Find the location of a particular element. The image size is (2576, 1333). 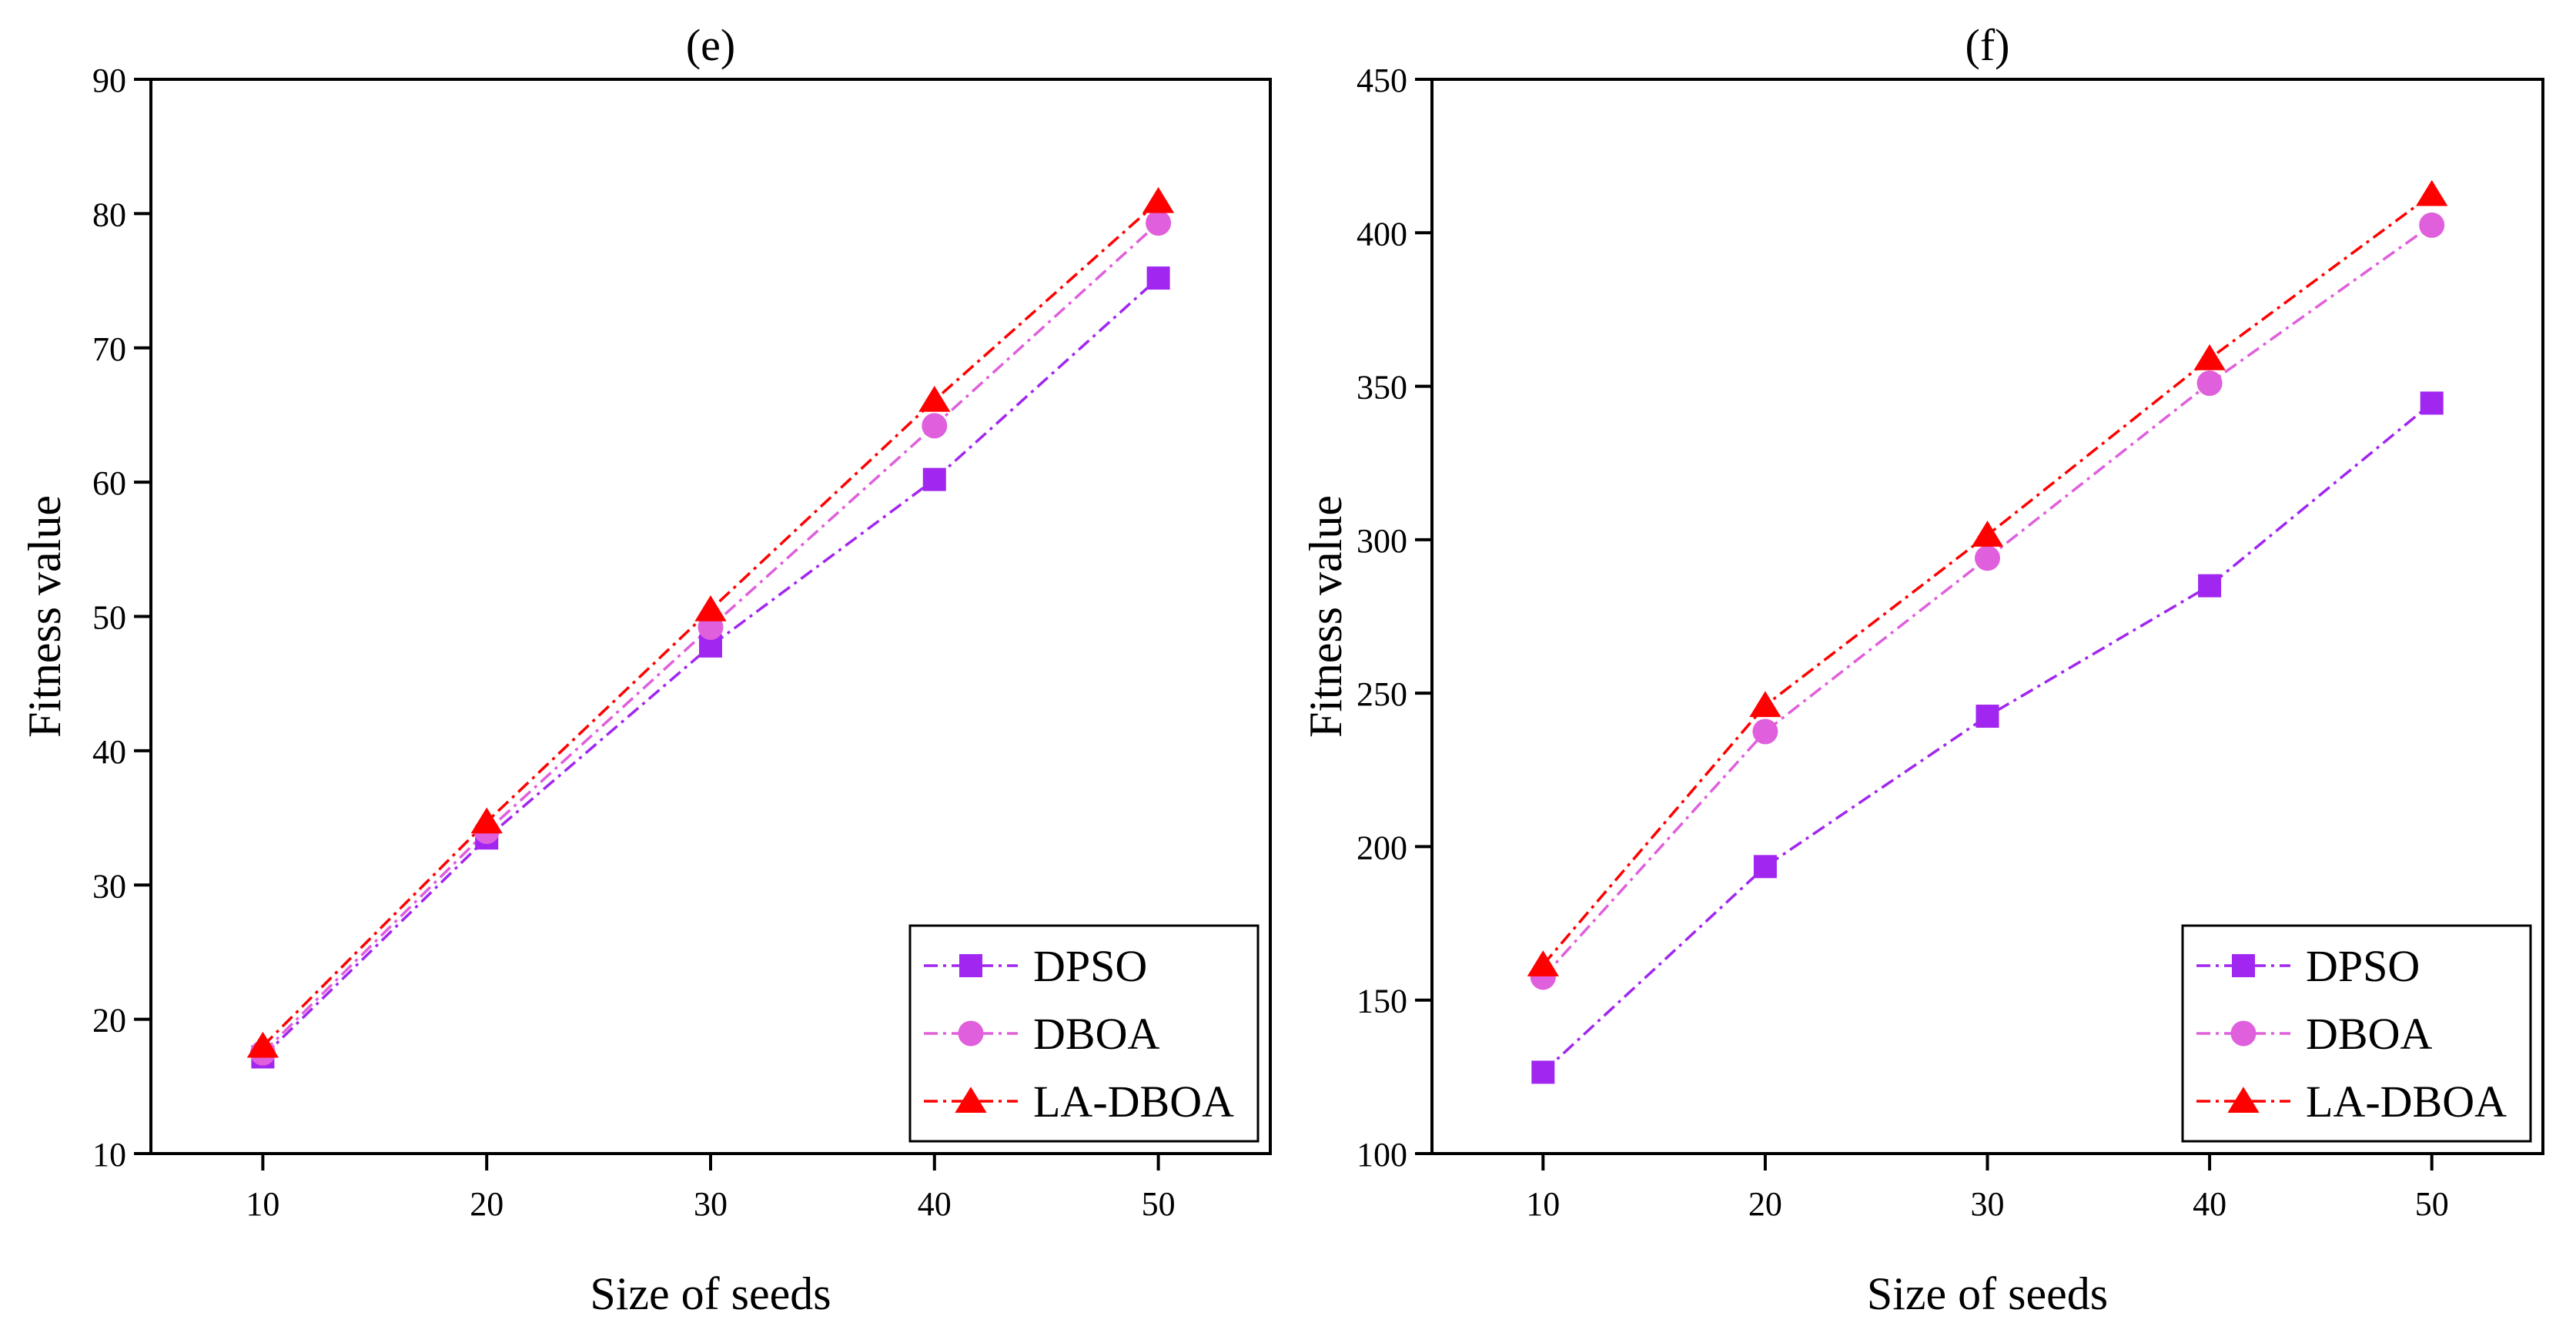

y-axis-ticks: 10 20 30 40 50 60 70 80 90 is located at coordinates (109, 618).